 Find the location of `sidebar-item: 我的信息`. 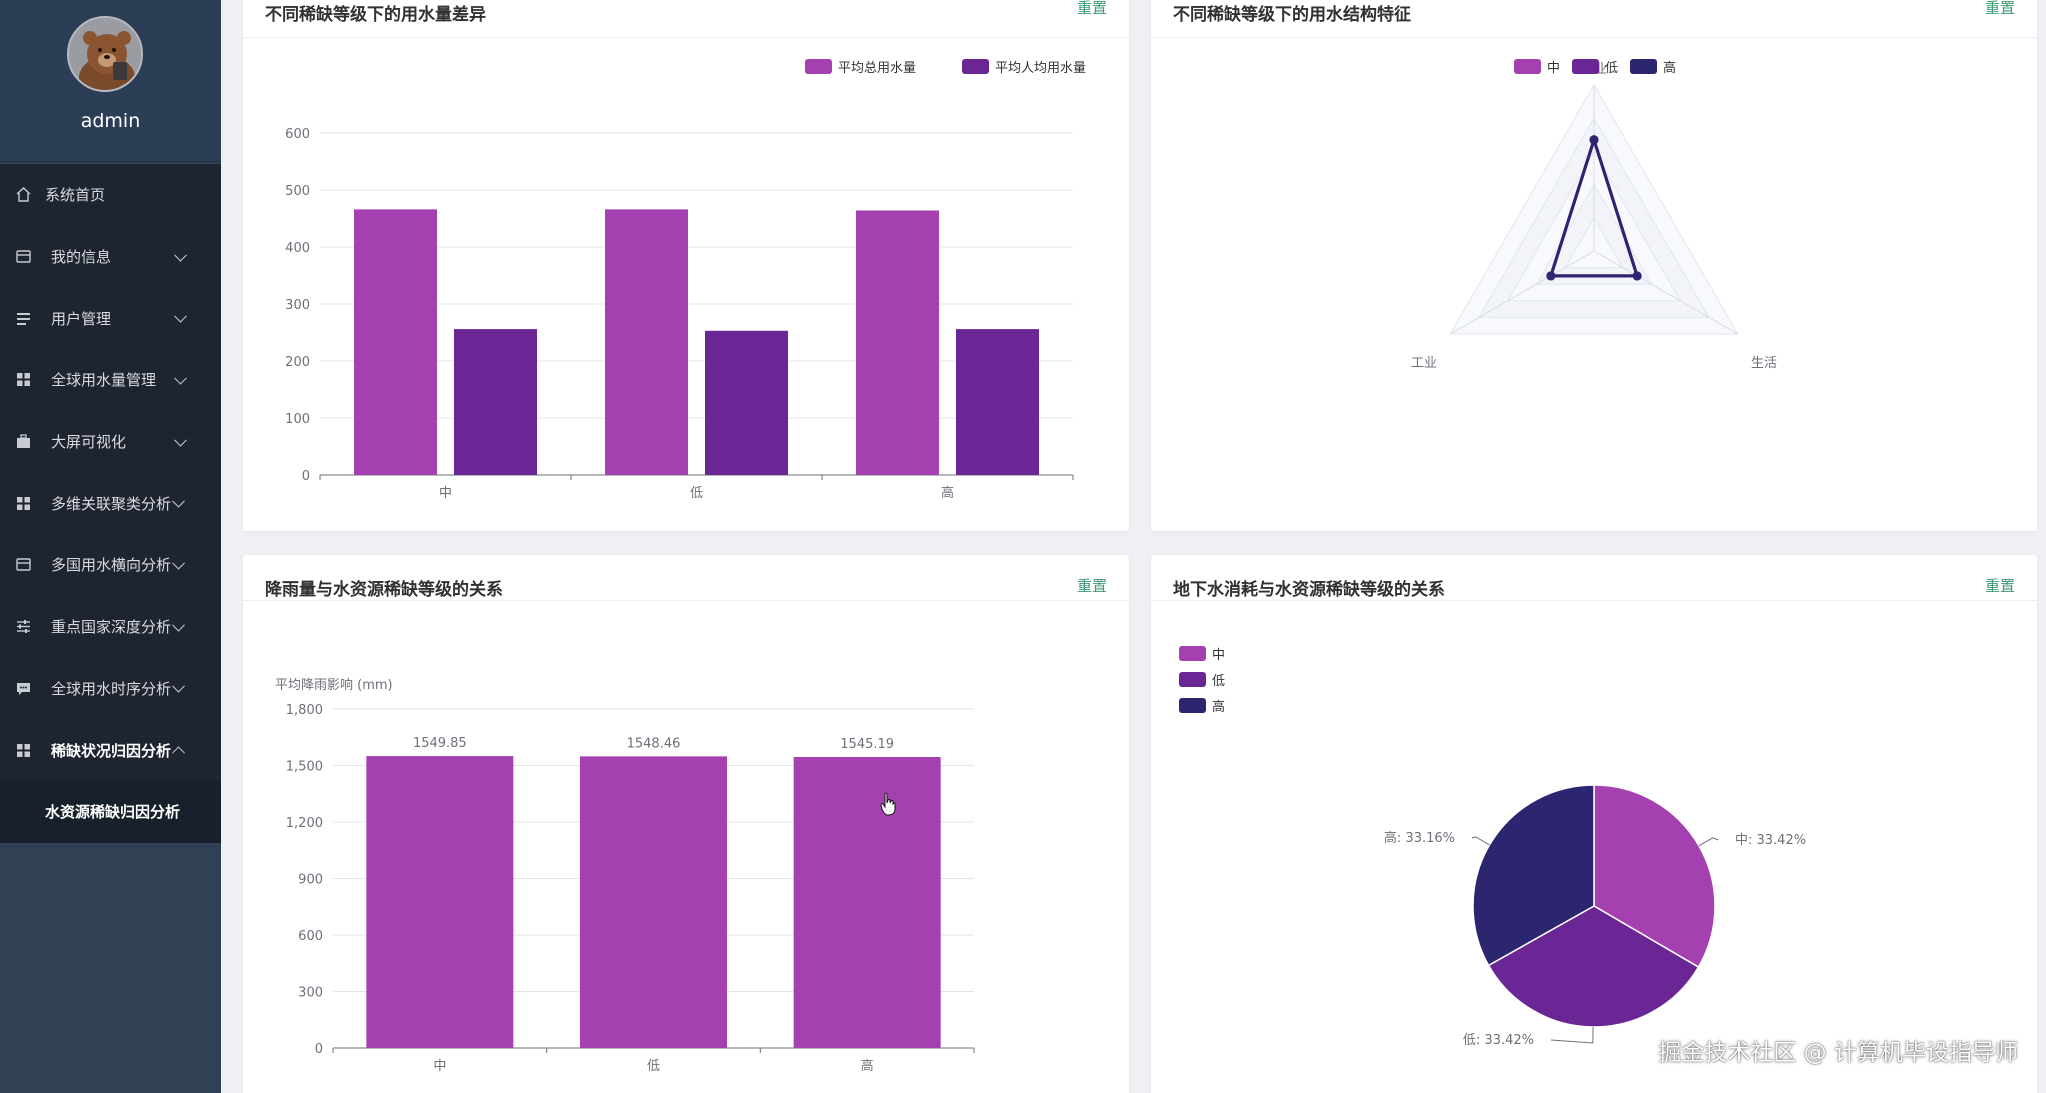

sidebar-item: 我的信息 is located at coordinates (110, 257).